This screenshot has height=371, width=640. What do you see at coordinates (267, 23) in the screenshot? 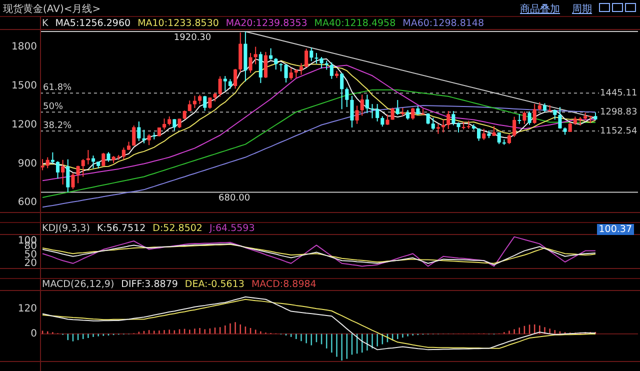
I see `text: MA20:1239.8353` at bounding box center [267, 23].